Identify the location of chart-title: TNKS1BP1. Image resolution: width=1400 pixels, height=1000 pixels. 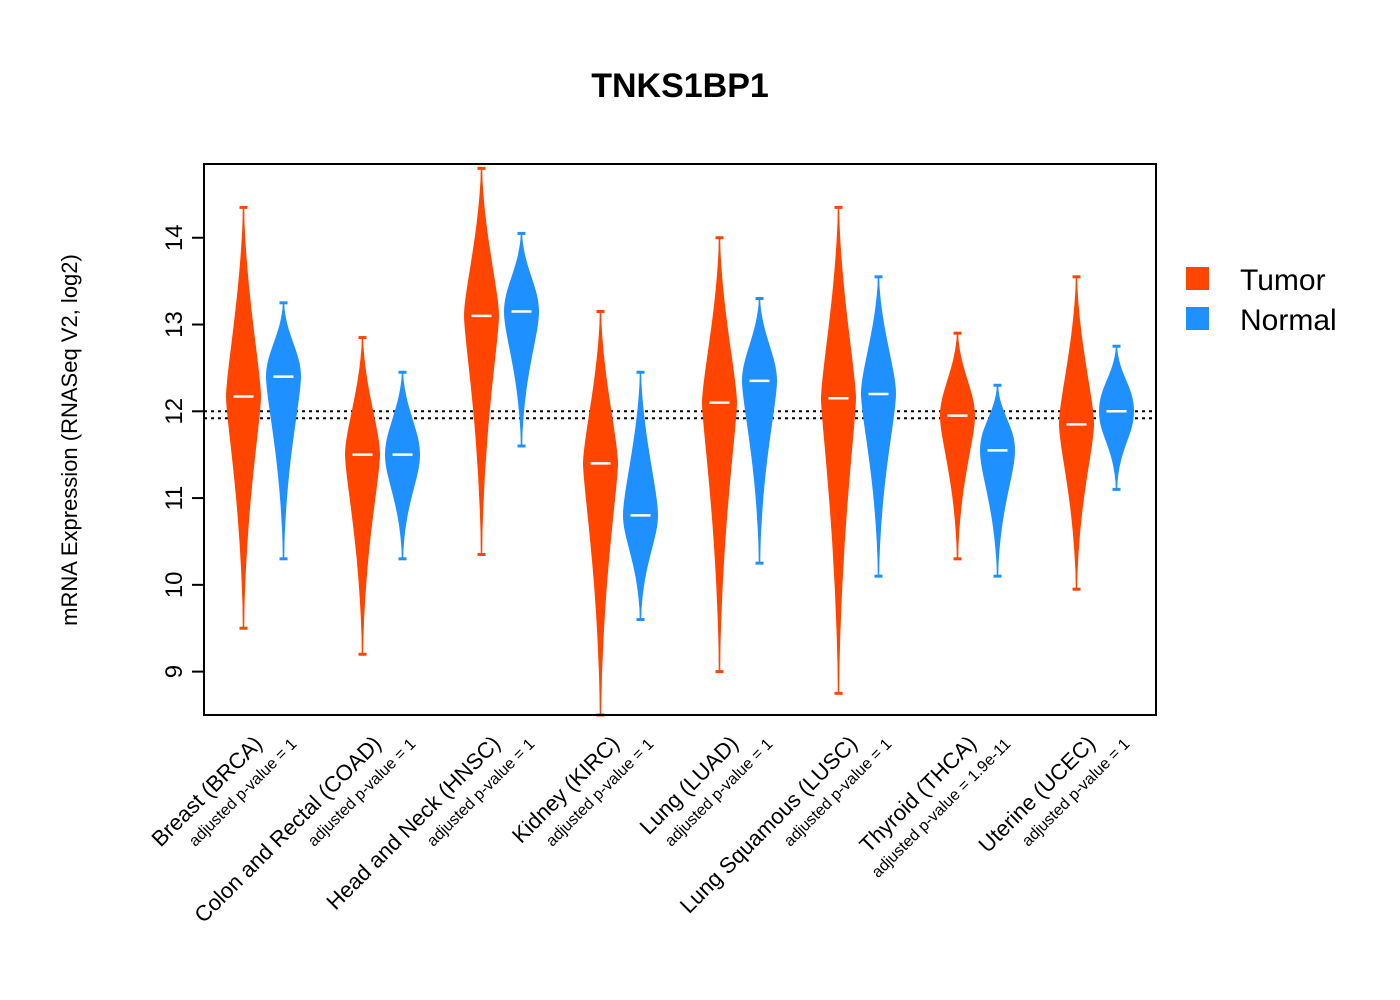
(680, 86).